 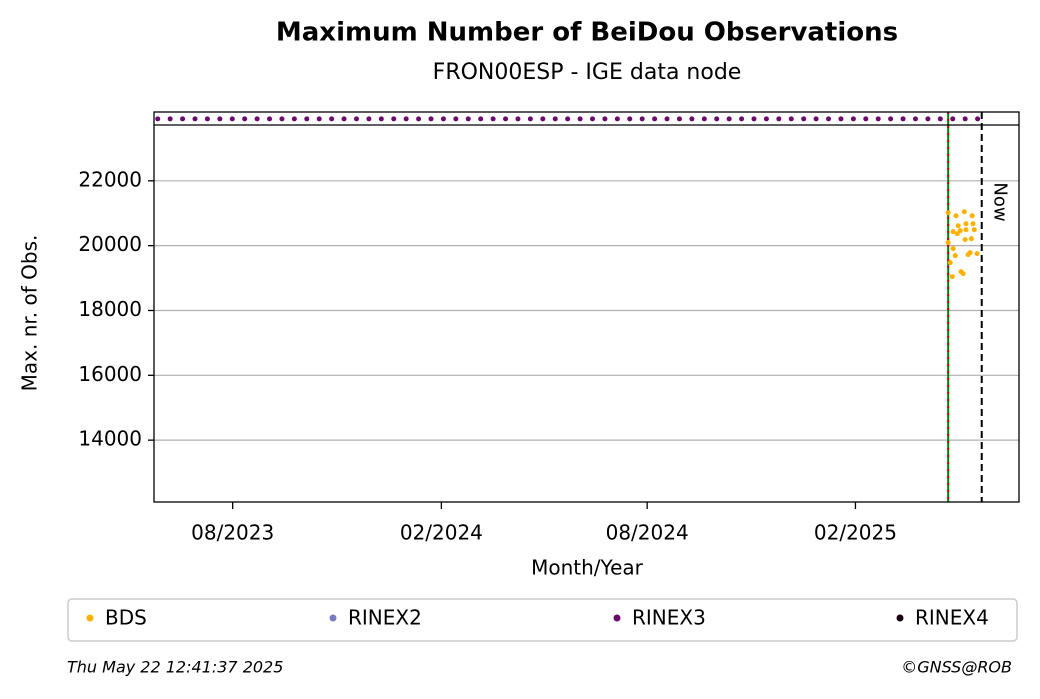 I want to click on x-tick-label: 02/2025, so click(x=855, y=533).